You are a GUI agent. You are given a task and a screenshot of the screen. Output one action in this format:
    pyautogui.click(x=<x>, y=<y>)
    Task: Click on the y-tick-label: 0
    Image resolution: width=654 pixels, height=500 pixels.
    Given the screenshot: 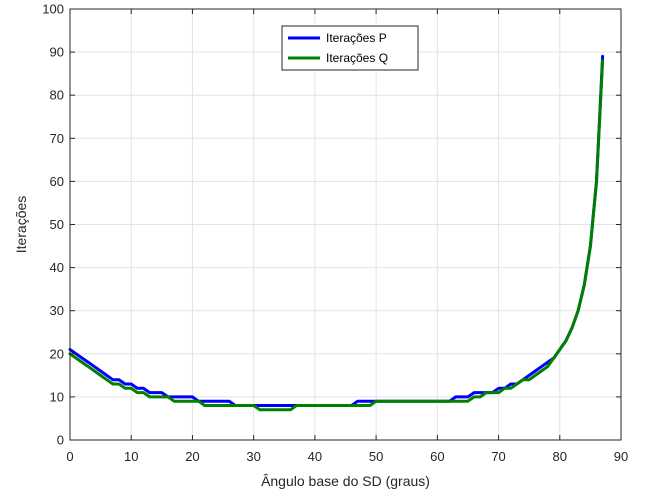 What is the action you would take?
    pyautogui.click(x=60, y=440)
    